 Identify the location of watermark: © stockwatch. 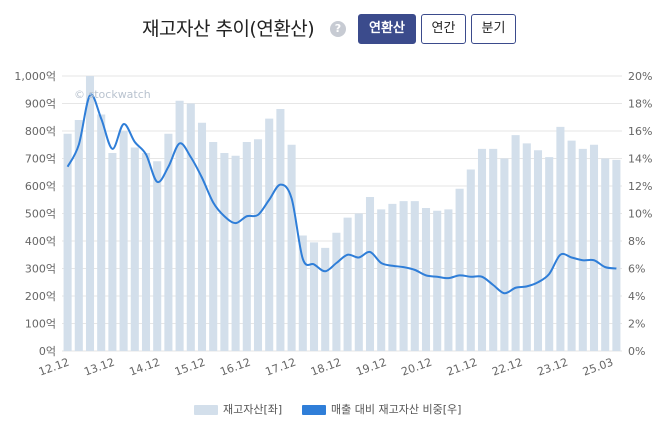
(112, 94).